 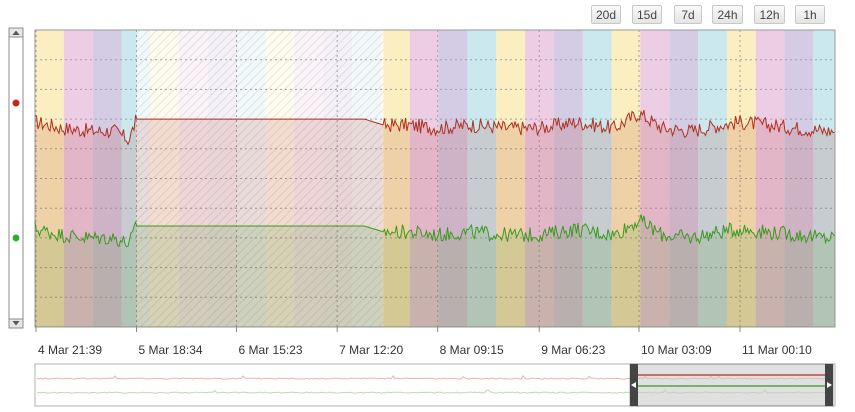 I want to click on arrow-up-icon, so click(x=16, y=32).